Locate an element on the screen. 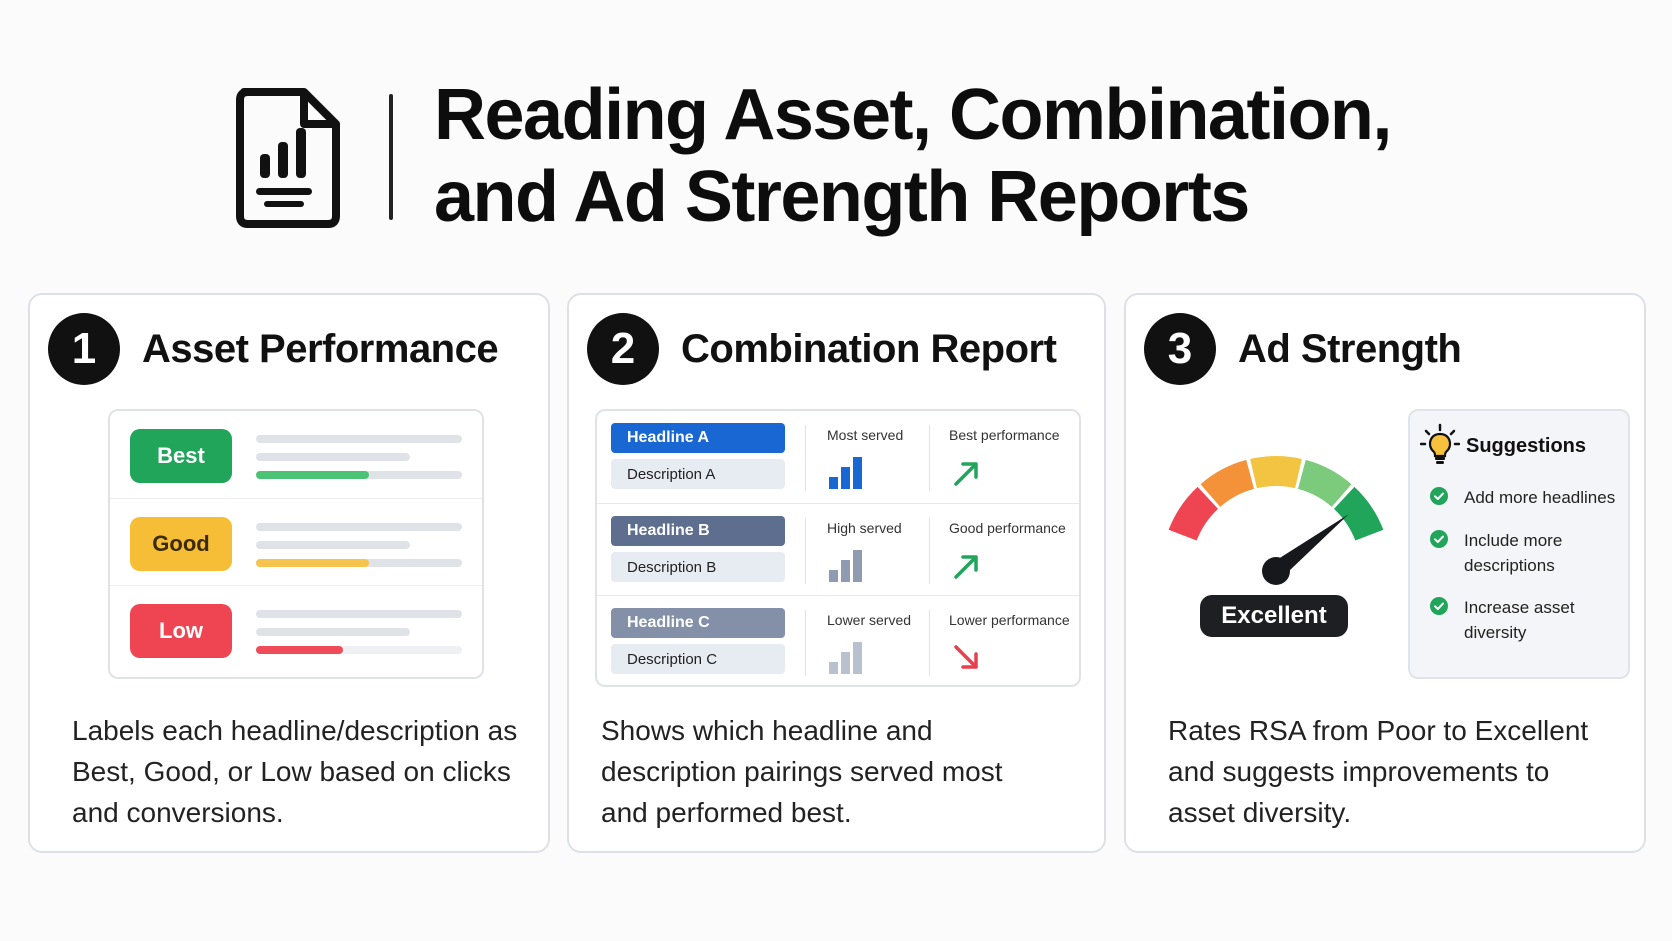 This screenshot has height=941, width=1672. asset-row-low: Low is located at coordinates (296, 628).